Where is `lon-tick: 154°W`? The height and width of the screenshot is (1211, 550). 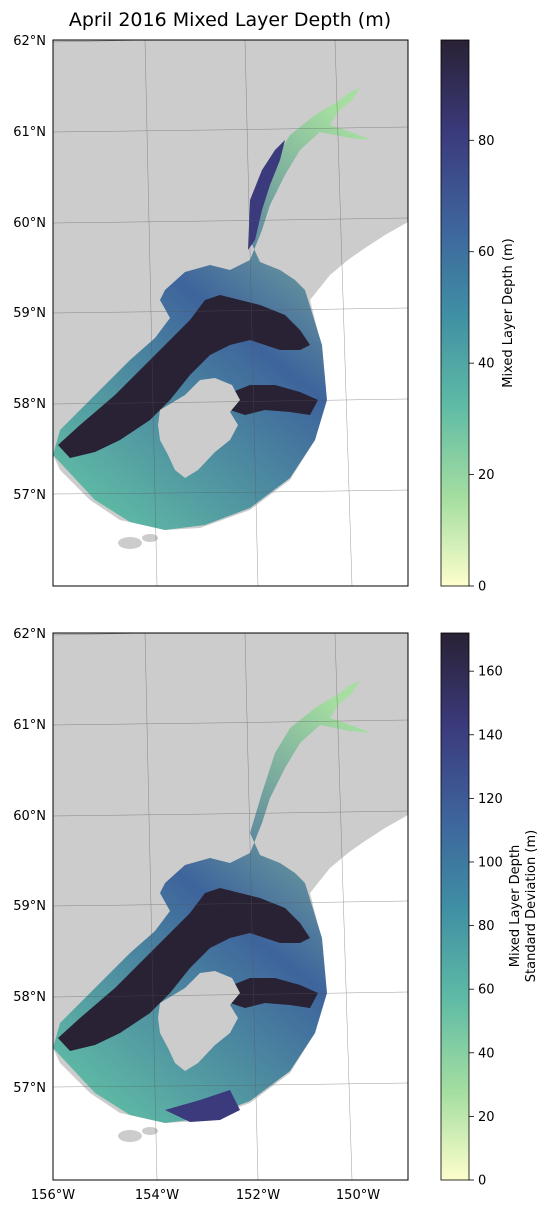 lon-tick: 154°W is located at coordinates (157, 1195).